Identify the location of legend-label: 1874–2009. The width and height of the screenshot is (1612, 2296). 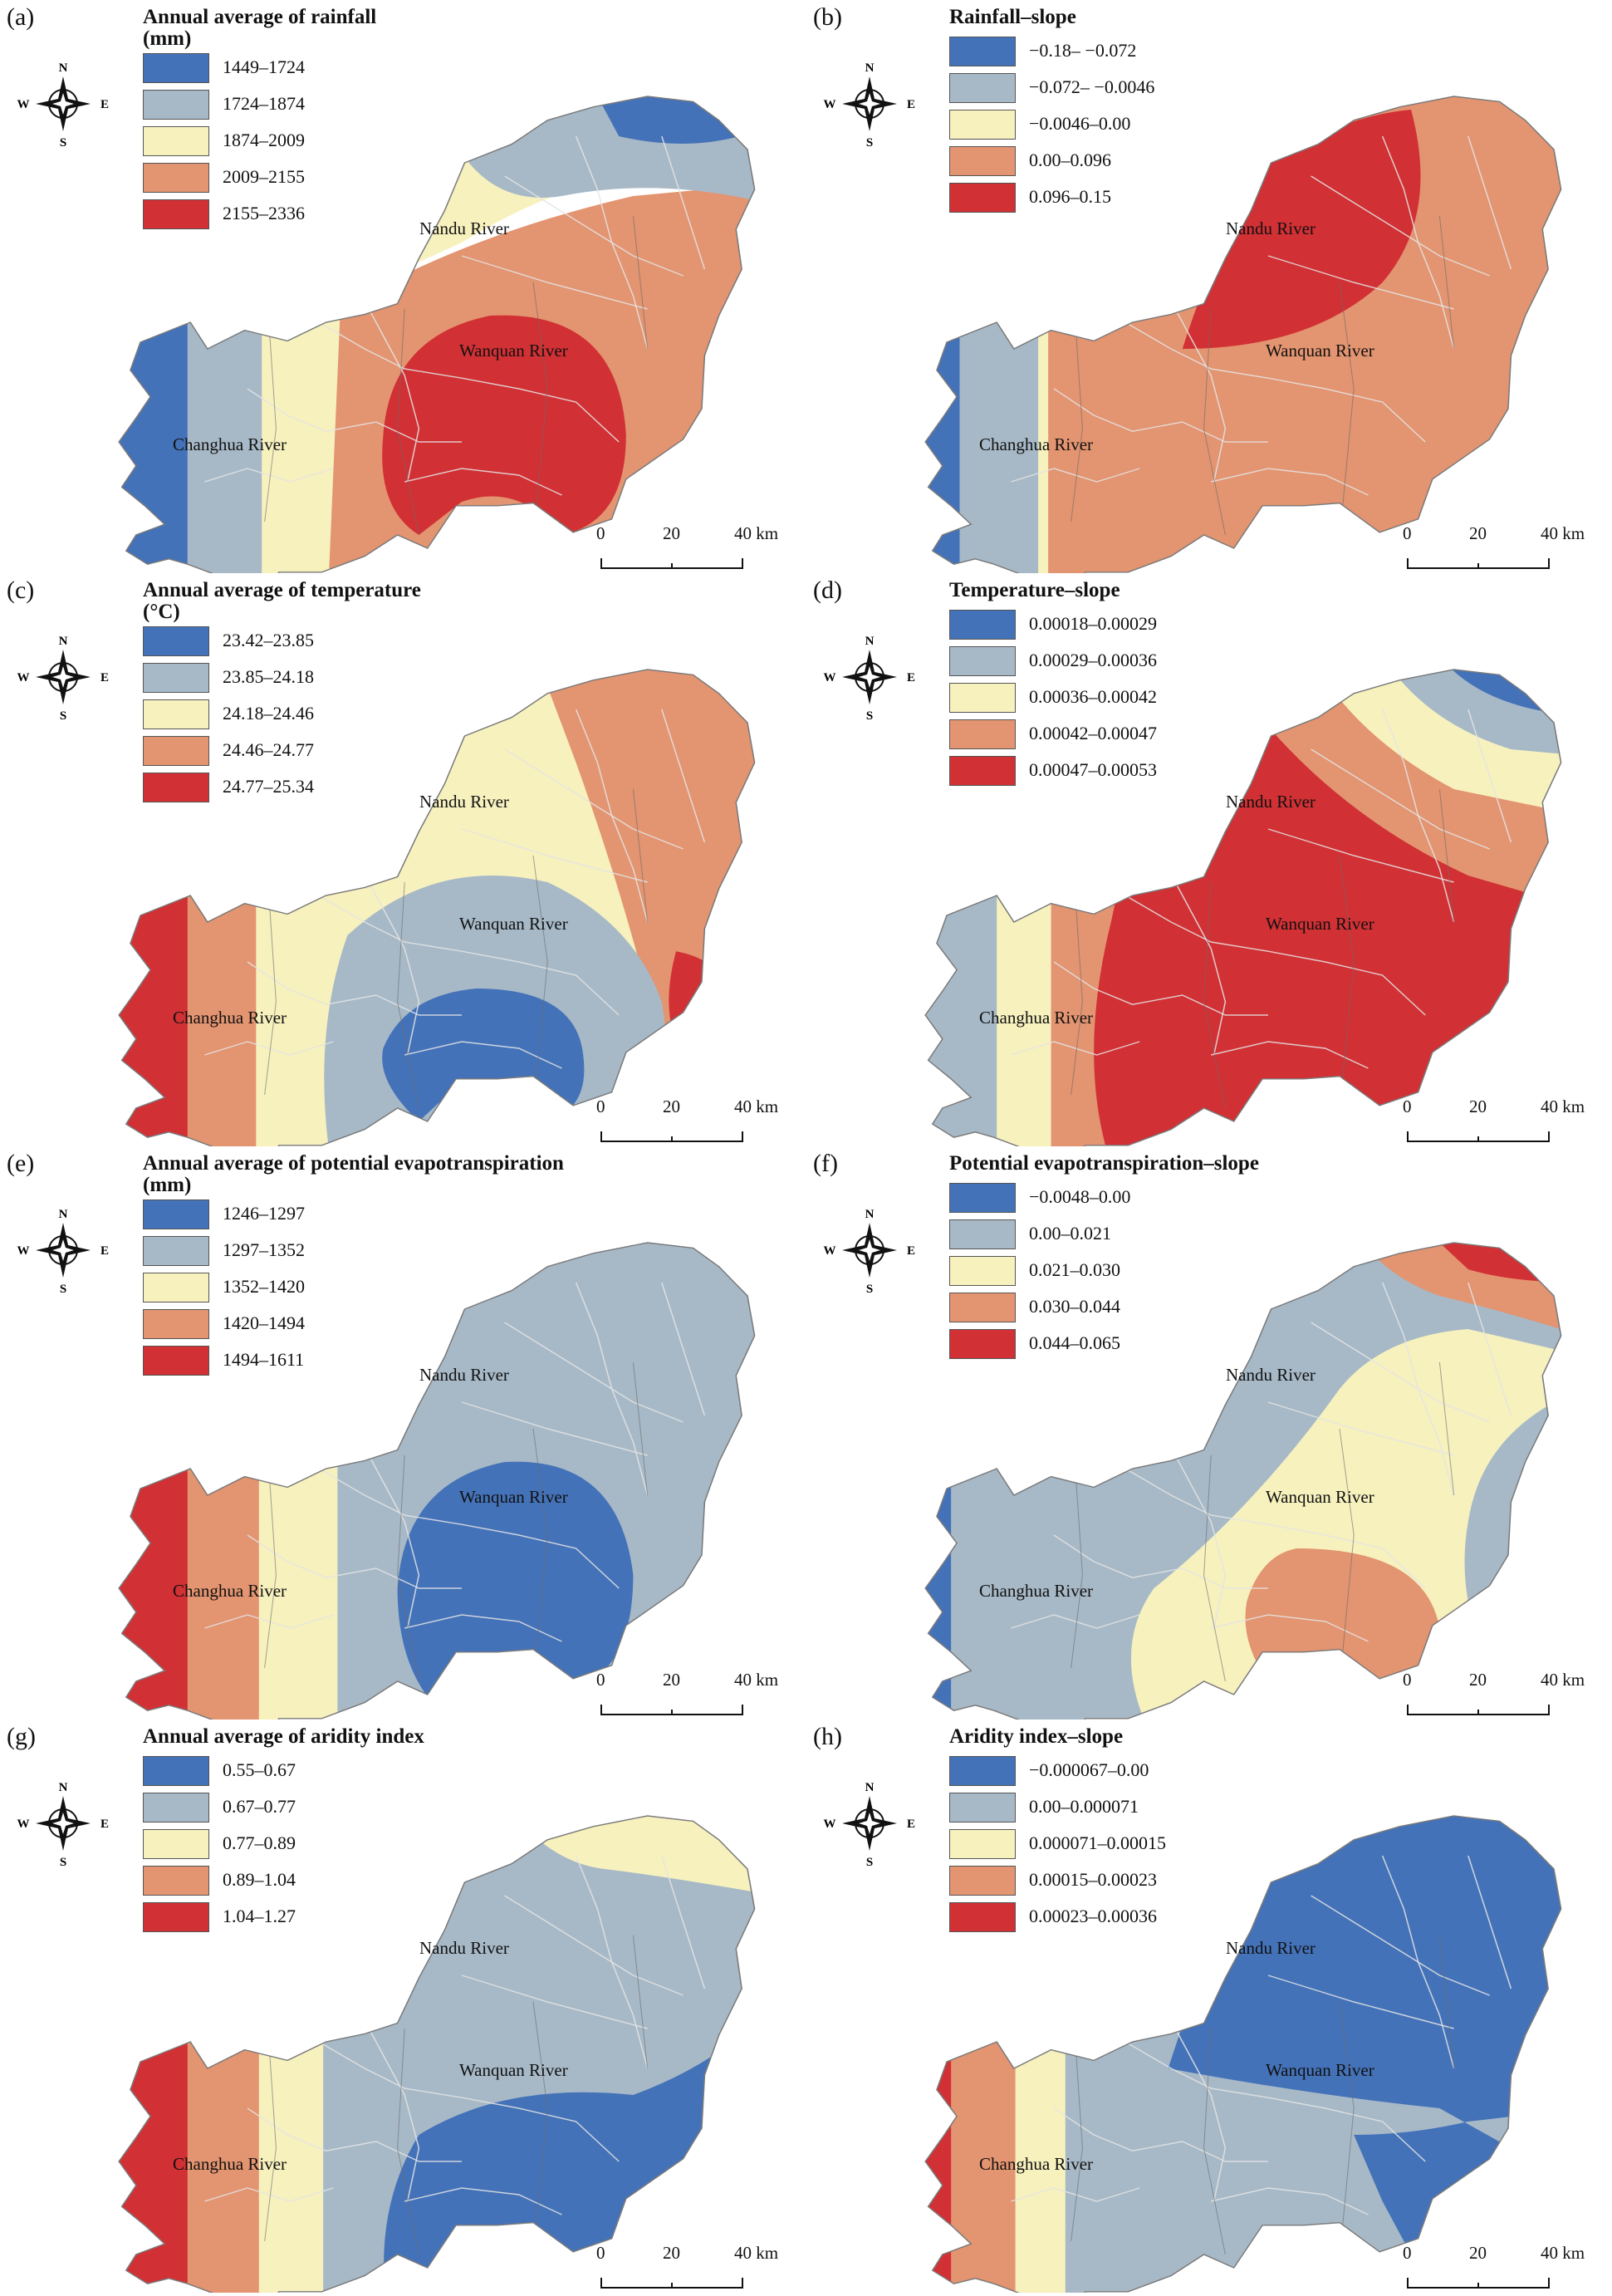
(264, 140).